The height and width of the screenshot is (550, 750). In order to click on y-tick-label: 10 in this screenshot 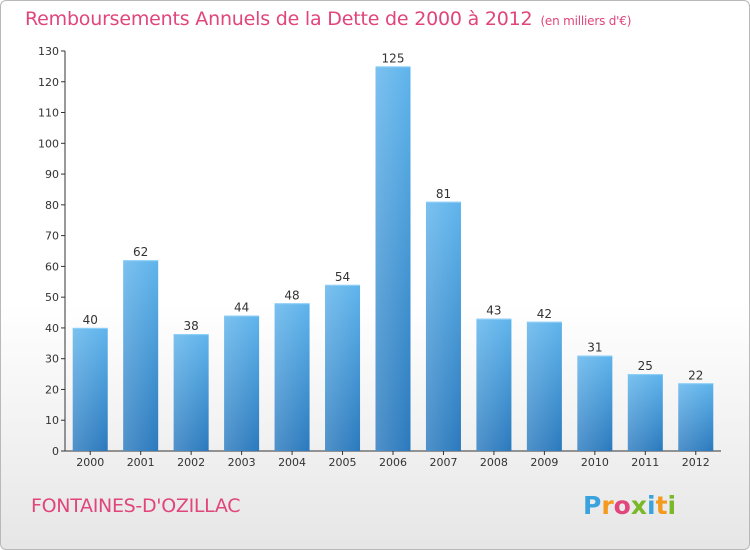, I will do `click(52, 420)`.